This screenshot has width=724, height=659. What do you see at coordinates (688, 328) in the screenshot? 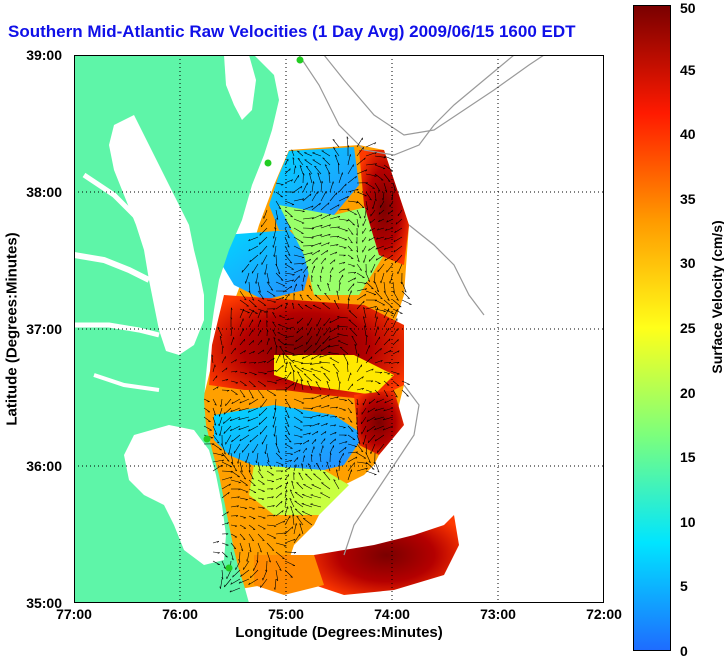
I see `colorbar-tick-label: 25` at bounding box center [688, 328].